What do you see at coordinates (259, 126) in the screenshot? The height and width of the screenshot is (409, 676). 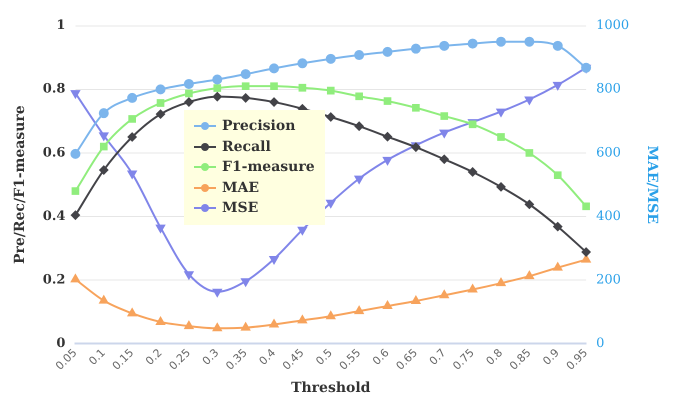 I see `legend-label: Precision` at bounding box center [259, 126].